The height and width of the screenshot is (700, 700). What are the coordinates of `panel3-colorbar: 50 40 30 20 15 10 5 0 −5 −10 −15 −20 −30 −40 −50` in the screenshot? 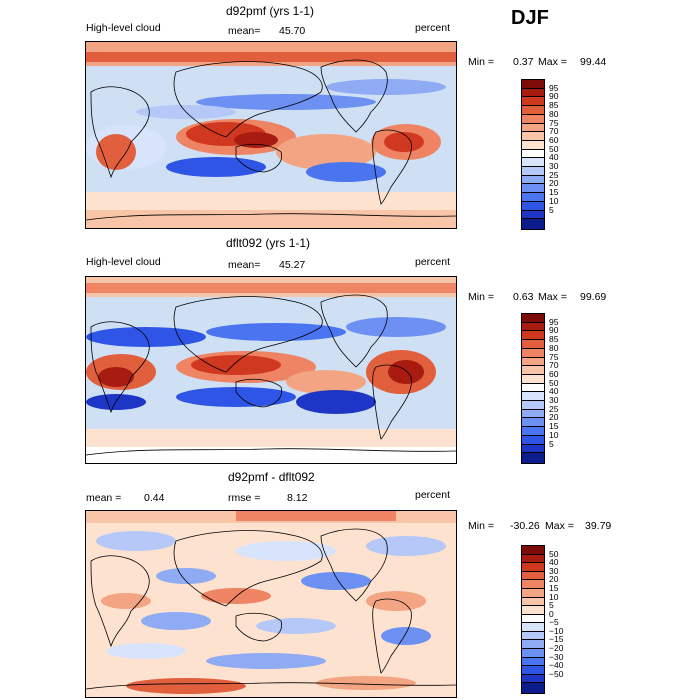 It's located at (546, 619).